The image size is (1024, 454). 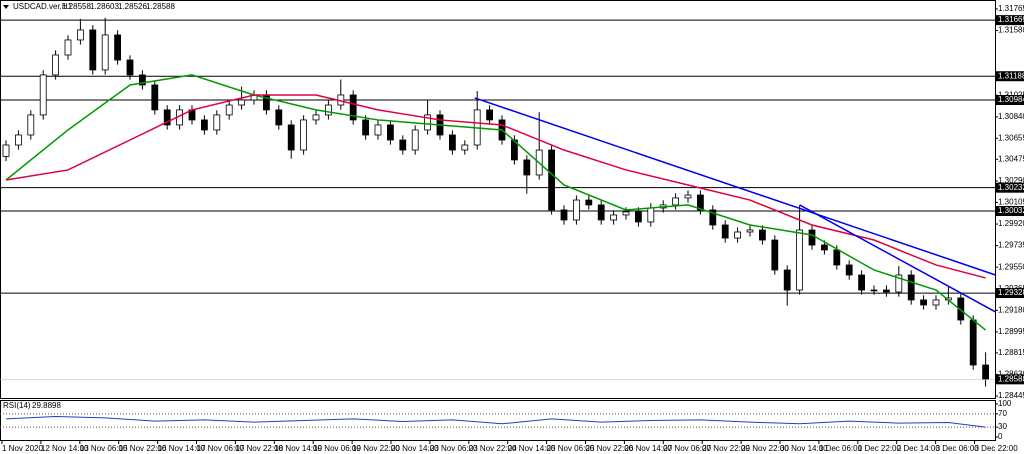 What do you see at coordinates (337, 448) in the screenshot?
I see `x-tick-label: 19 Nov 06:00` at bounding box center [337, 448].